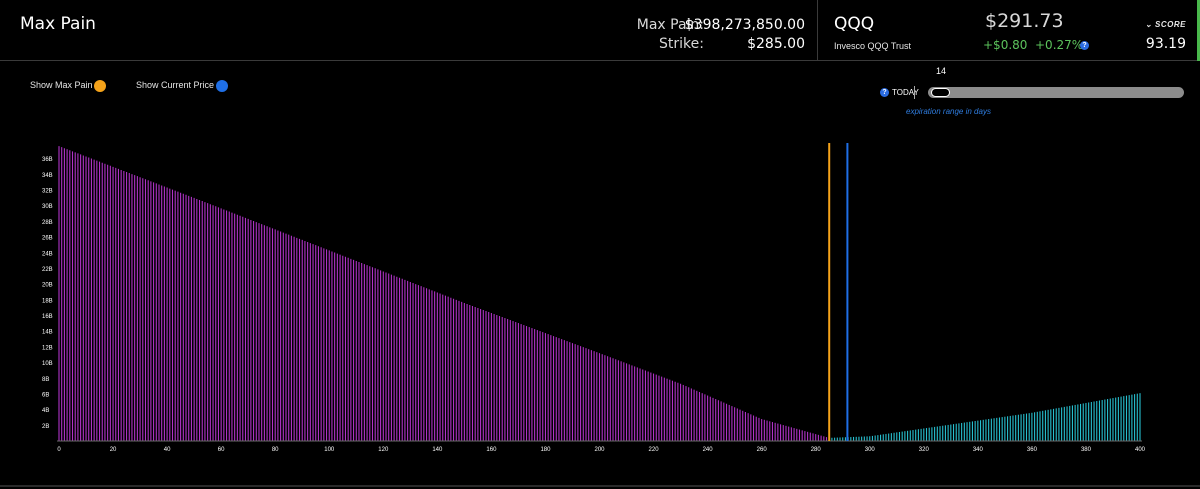  Describe the element at coordinates (47, 176) in the screenshot. I see `y-tick-label: 34B` at that location.